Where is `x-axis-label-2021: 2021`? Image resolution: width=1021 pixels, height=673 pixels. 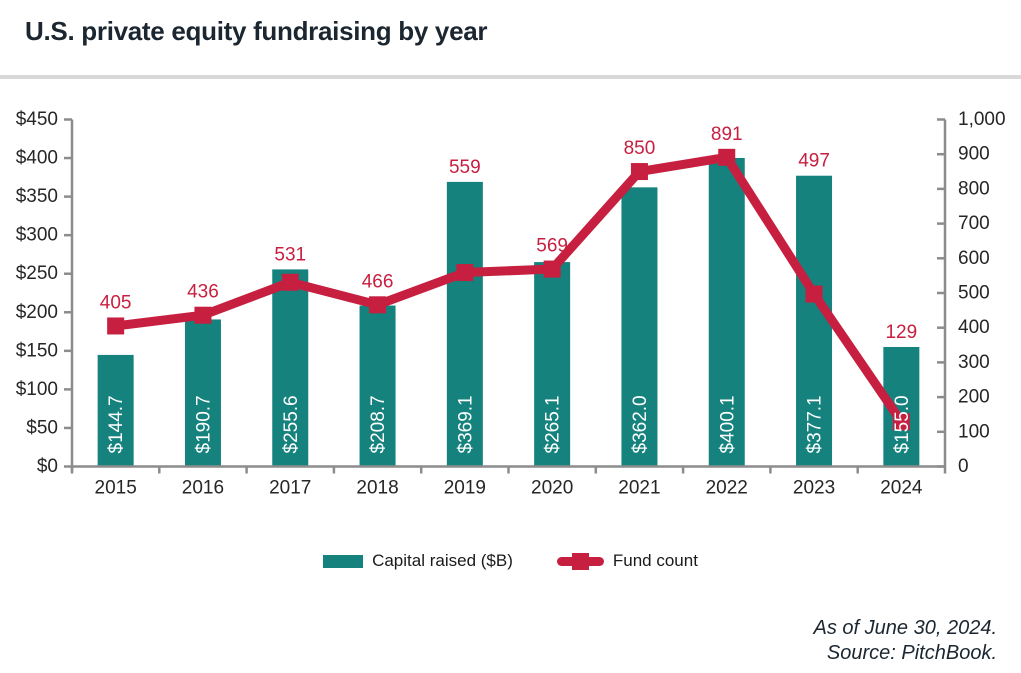 x-axis-label-2021: 2021 is located at coordinates (639, 488).